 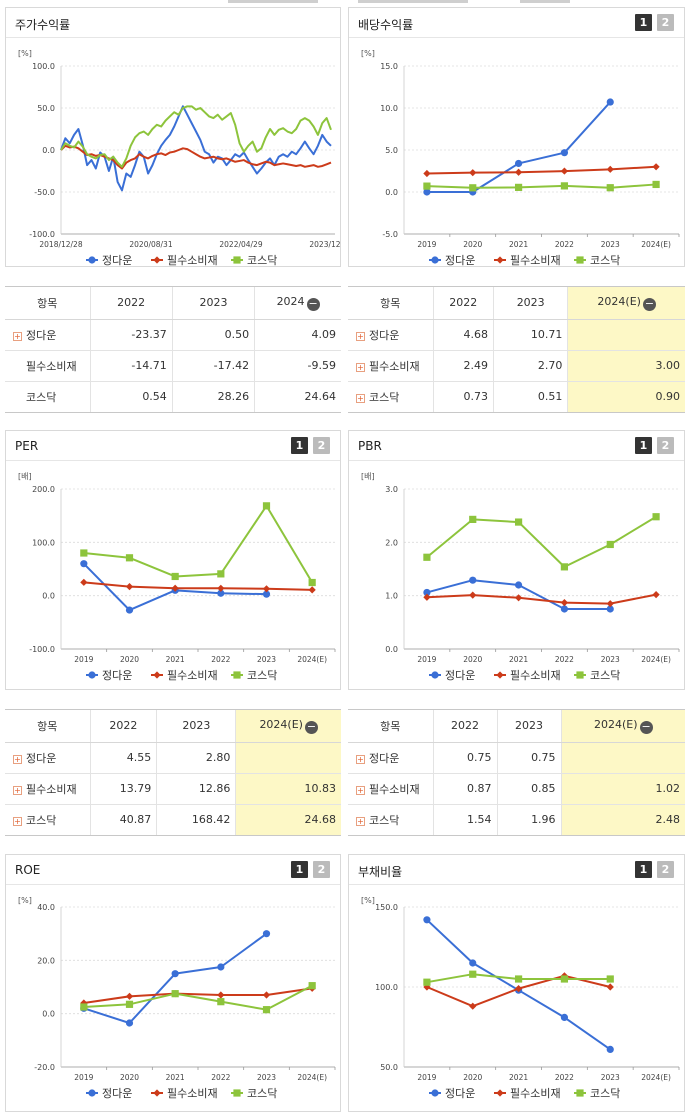 What do you see at coordinates (173, 870) in the screenshot?
I see `panel-header: ROE 1 2` at bounding box center [173, 870].